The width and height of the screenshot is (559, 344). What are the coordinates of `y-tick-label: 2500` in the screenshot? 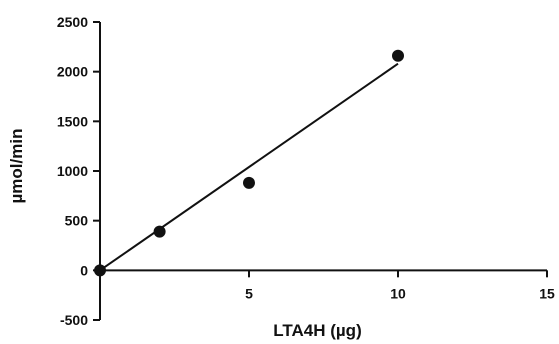 It's located at (72, 22).